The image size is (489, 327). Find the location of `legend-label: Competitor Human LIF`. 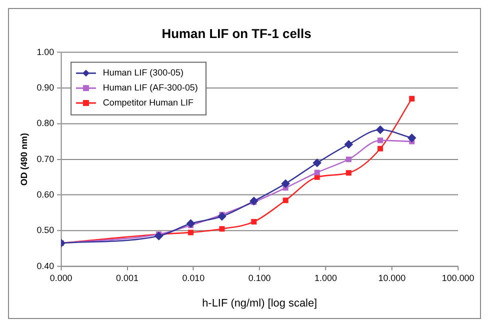

legend-label: Competitor Human LIF is located at coordinates (148, 102).